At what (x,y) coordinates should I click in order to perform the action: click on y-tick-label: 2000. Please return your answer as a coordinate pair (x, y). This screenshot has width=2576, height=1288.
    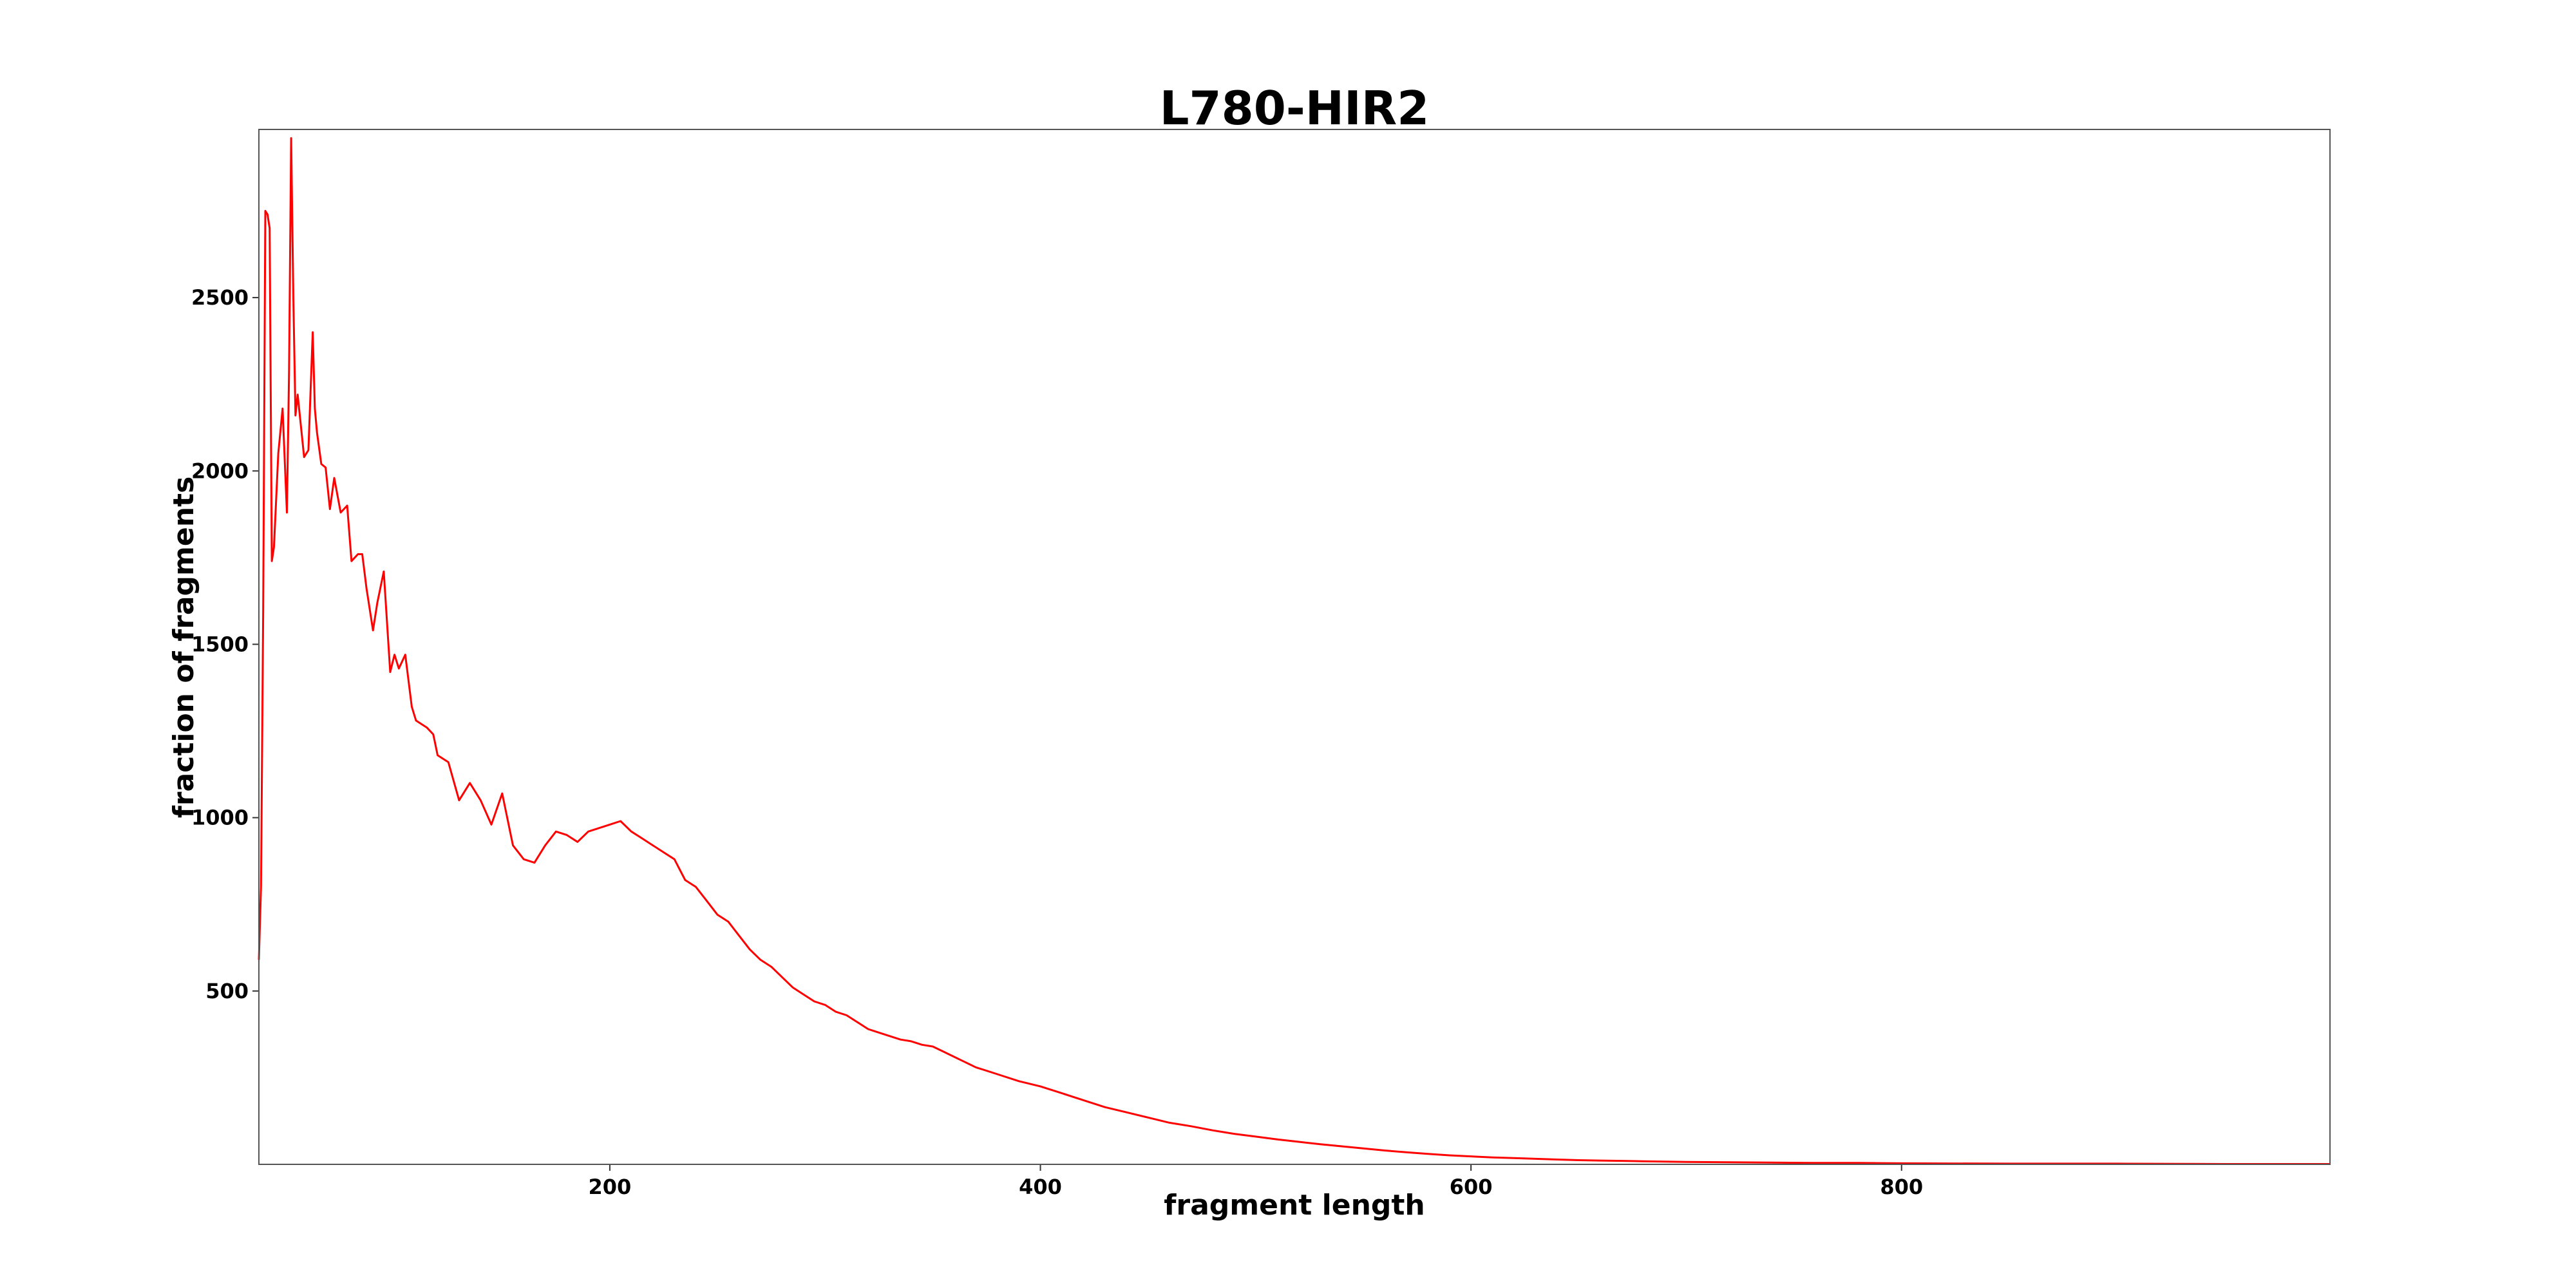
    Looking at the image, I should click on (220, 471).